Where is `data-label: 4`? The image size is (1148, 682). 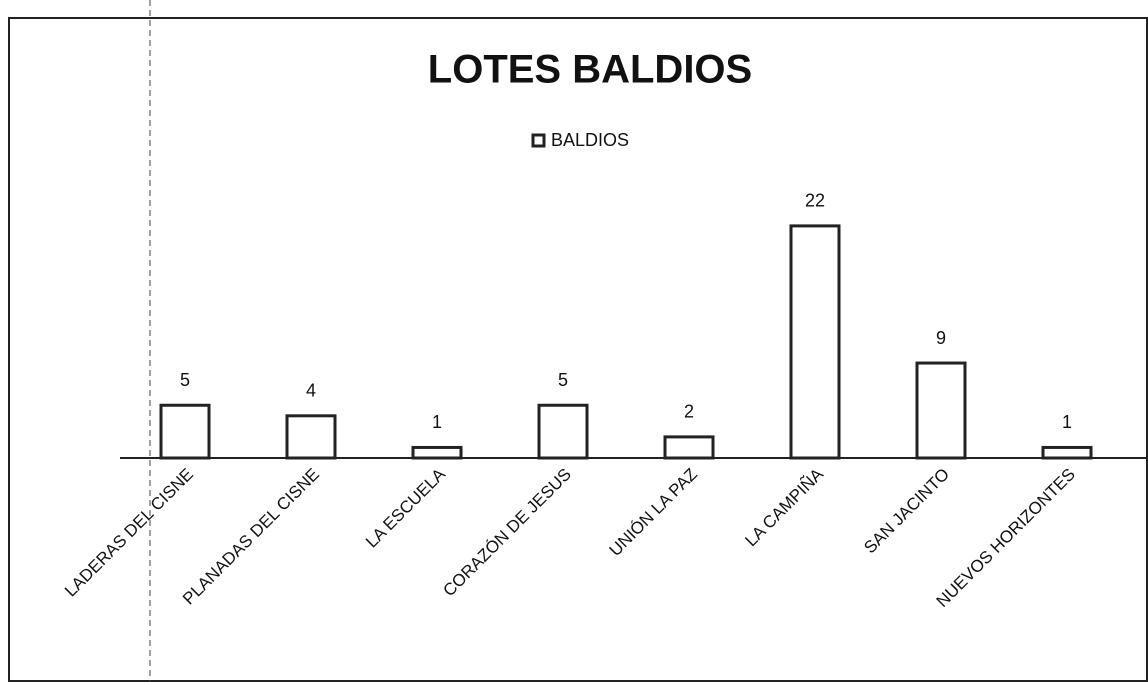 data-label: 4 is located at coordinates (311, 391).